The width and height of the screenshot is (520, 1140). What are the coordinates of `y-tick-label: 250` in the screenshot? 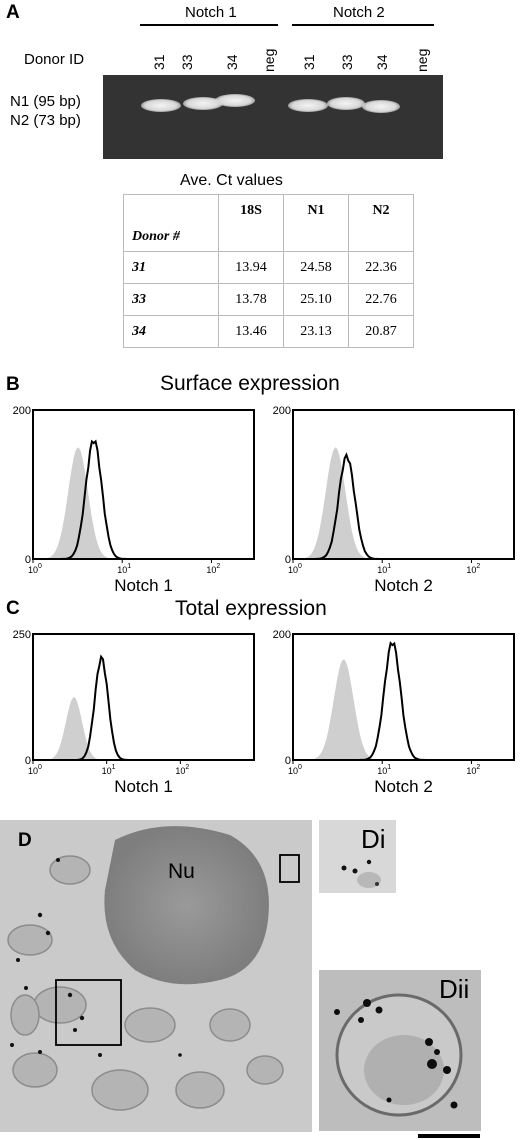 It's located at (22, 635).